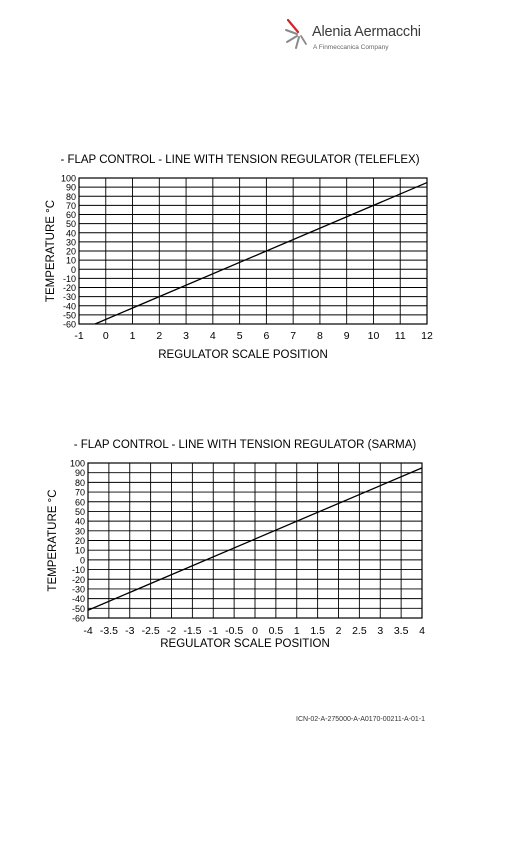  I want to click on x-tick-label: 0.5, so click(276, 631).